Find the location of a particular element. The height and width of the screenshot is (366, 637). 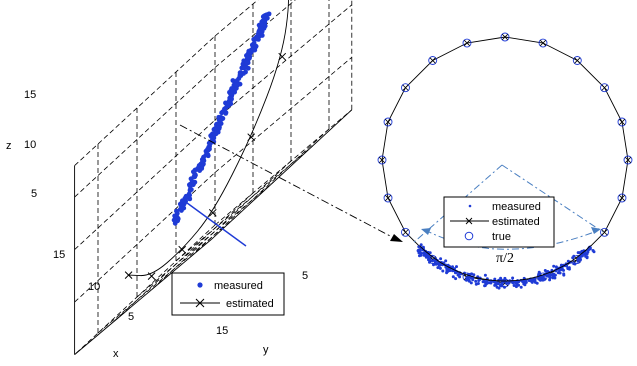

y-tick-5: 5 is located at coordinates (305, 276).